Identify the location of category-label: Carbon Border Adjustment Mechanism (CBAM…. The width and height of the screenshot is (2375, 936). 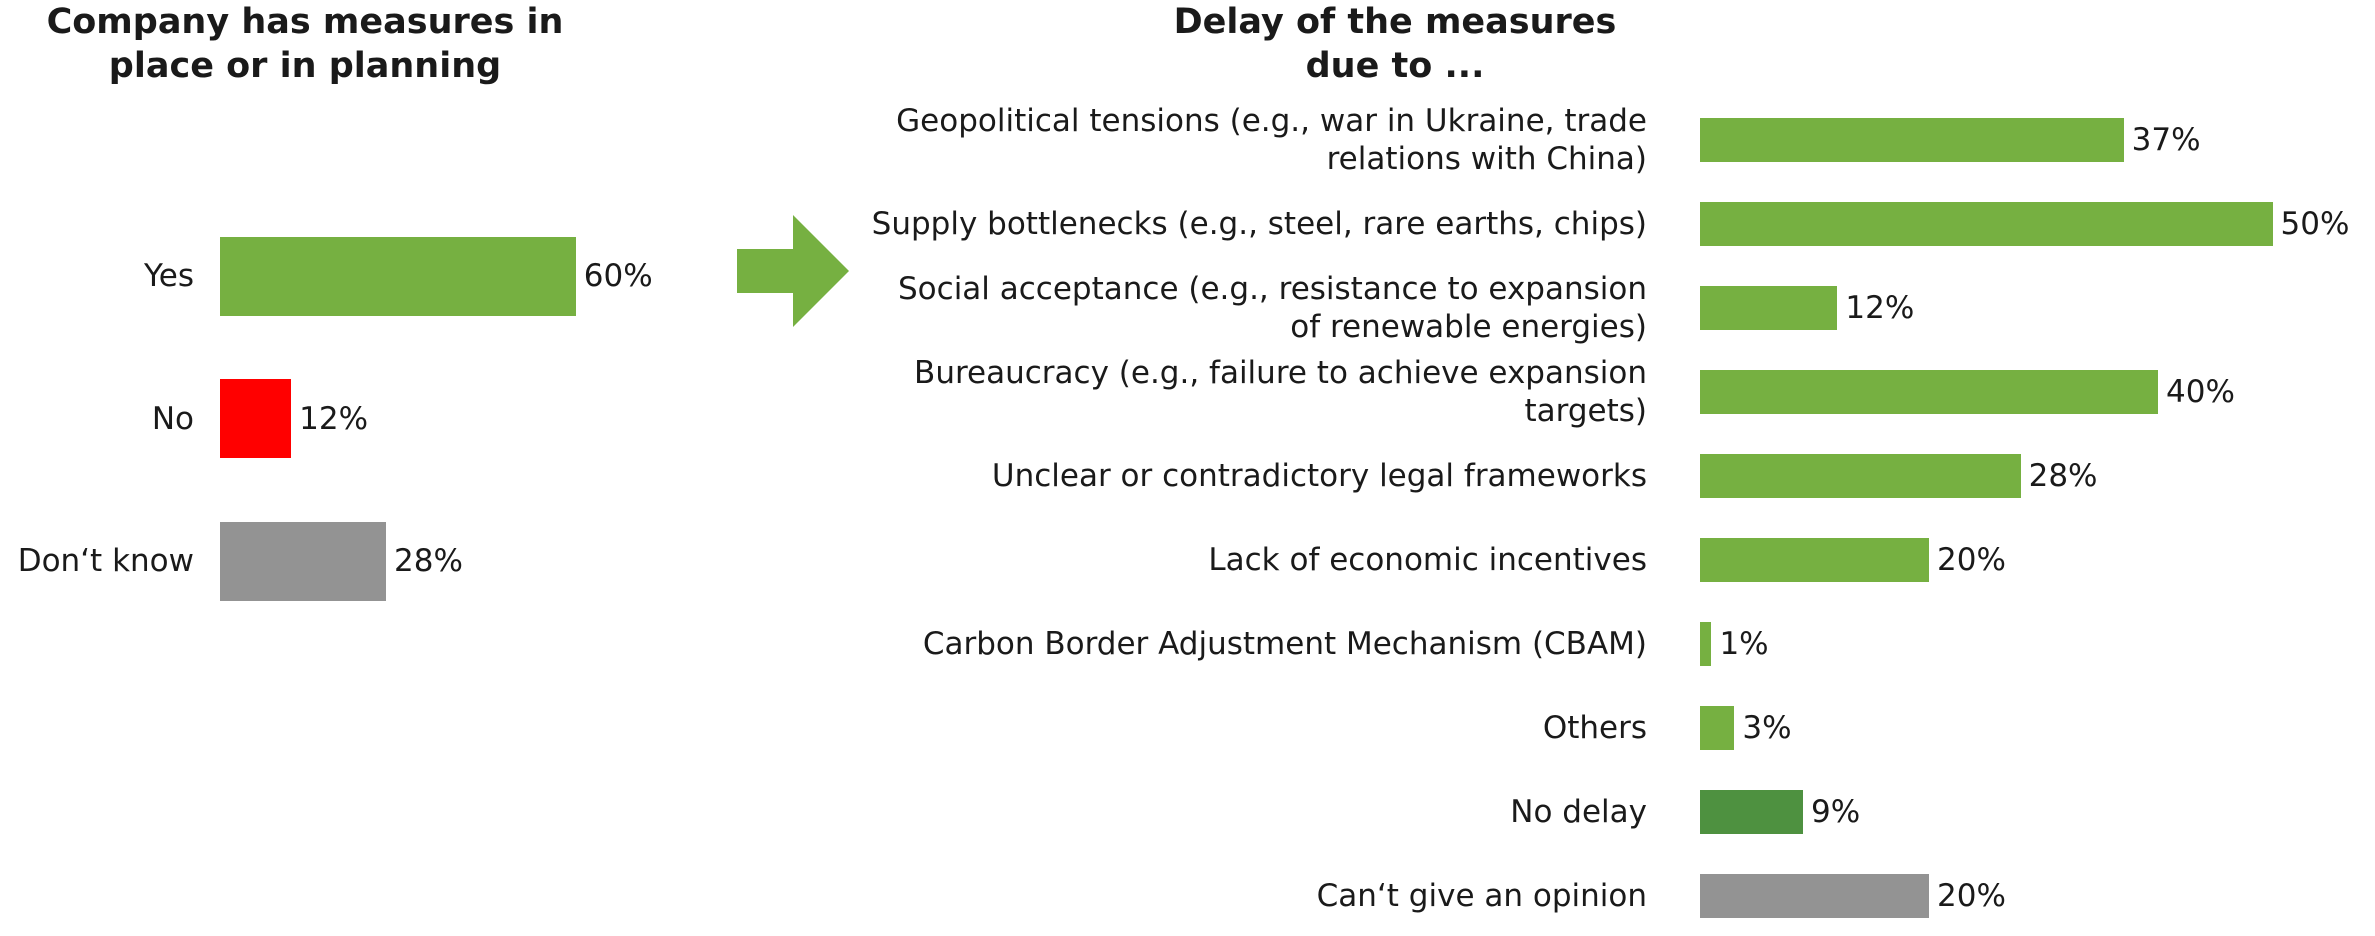
(1284, 644).